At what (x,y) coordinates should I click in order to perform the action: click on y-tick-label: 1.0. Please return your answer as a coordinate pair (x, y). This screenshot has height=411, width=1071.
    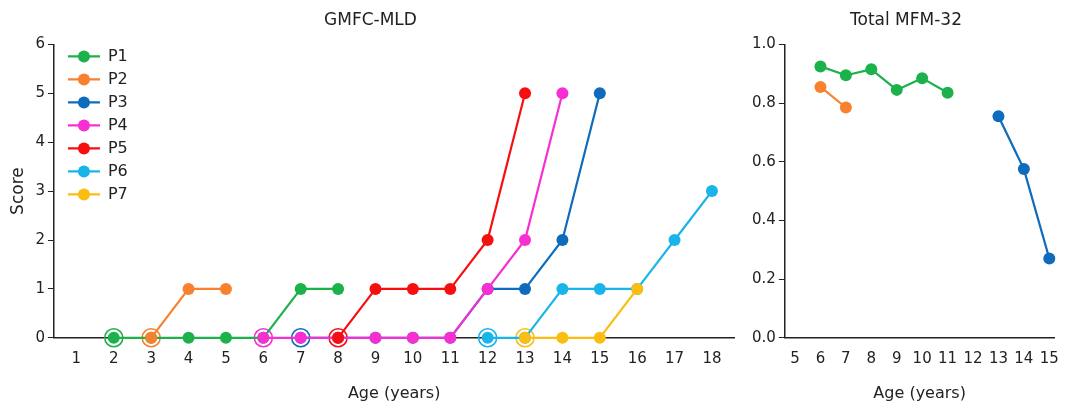
    Looking at the image, I should click on (764, 43).